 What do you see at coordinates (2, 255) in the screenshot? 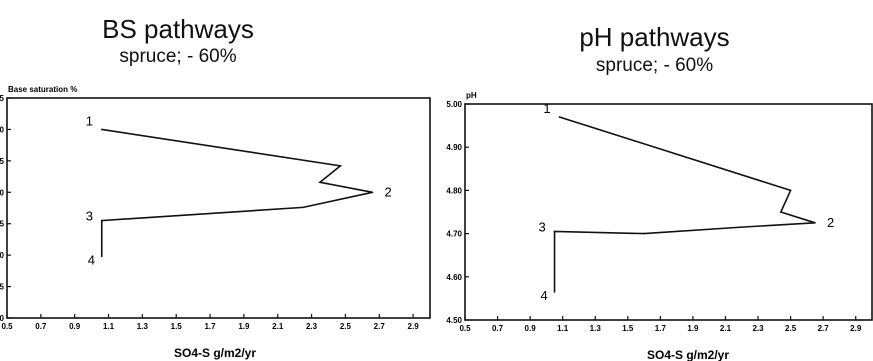
I see `y-tick-label: 10` at bounding box center [2, 255].